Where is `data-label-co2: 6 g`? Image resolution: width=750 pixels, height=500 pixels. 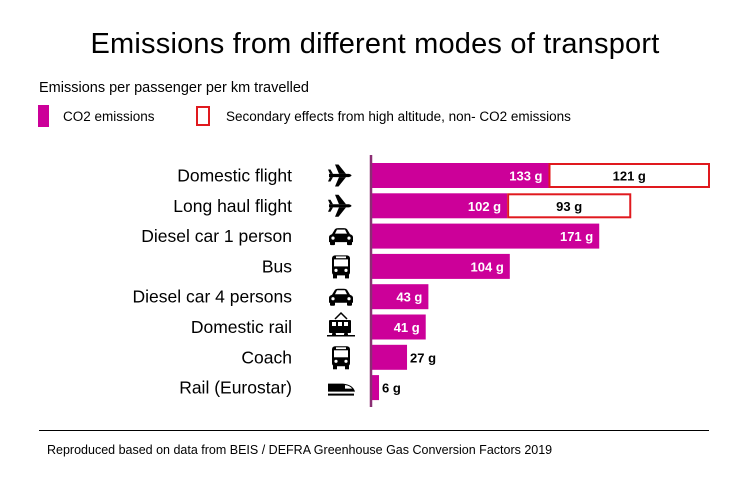
data-label-co2: 6 g is located at coordinates (391, 388).